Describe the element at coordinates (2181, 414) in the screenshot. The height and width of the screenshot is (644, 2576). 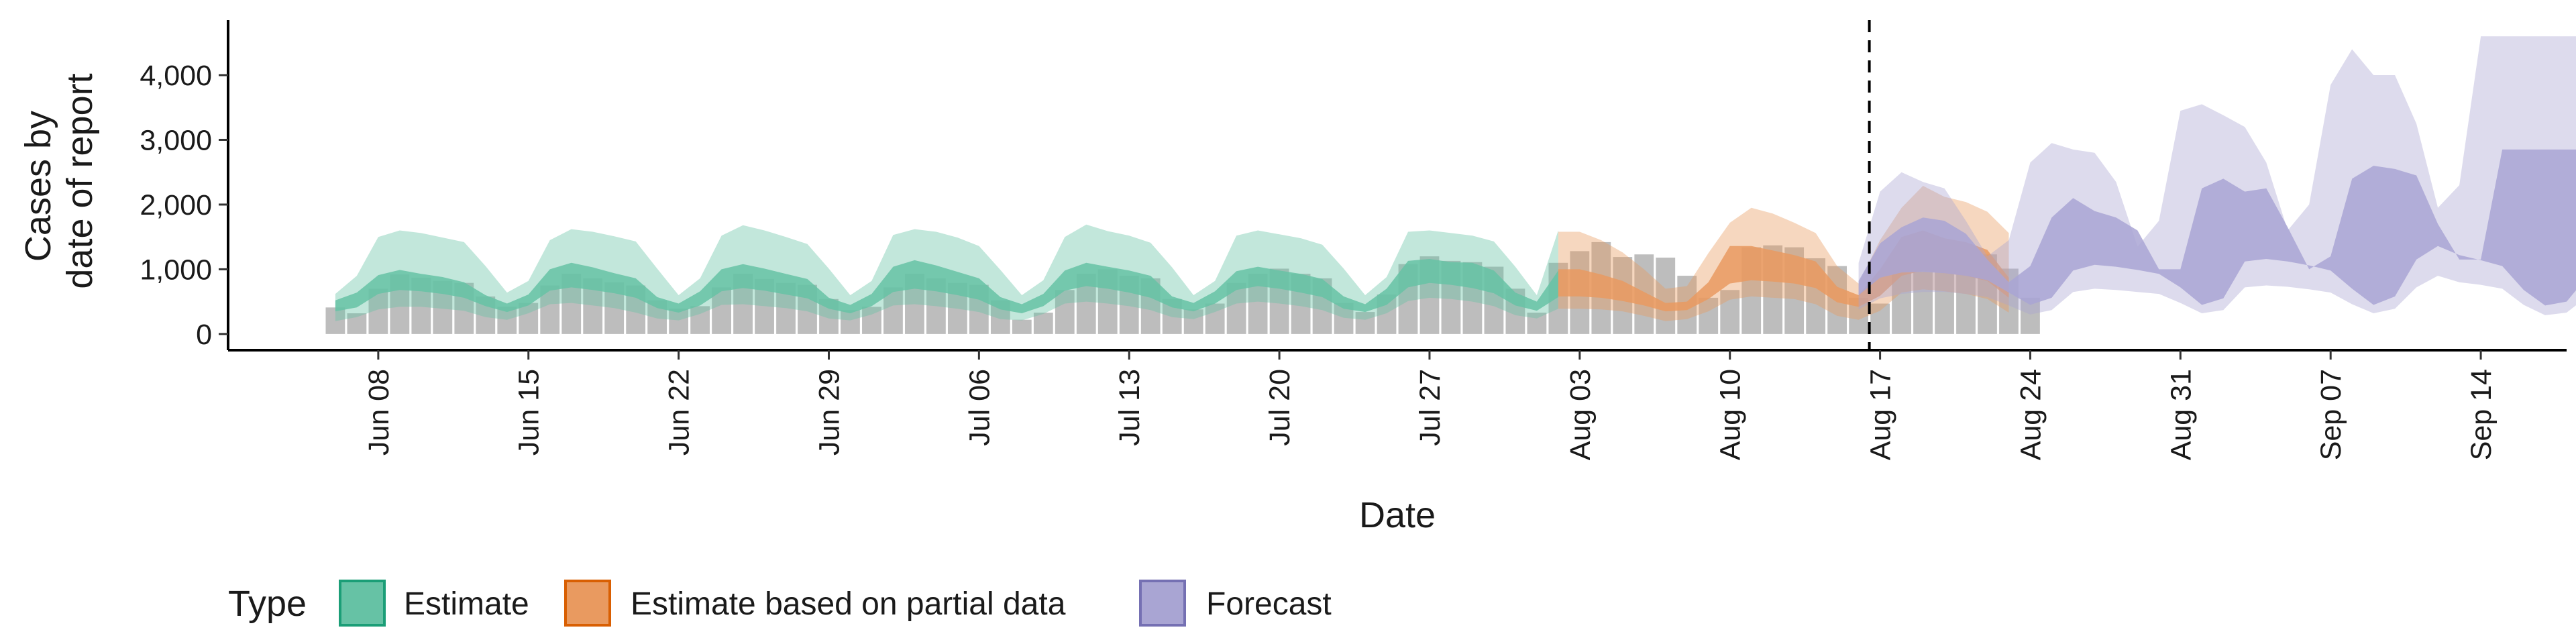
I see `x-tick-label: Aug 31` at that location.